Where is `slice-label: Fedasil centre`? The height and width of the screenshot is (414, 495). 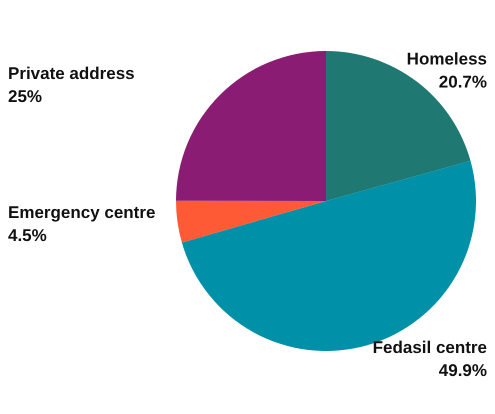 slice-label: Fedasil centre is located at coordinates (429, 347).